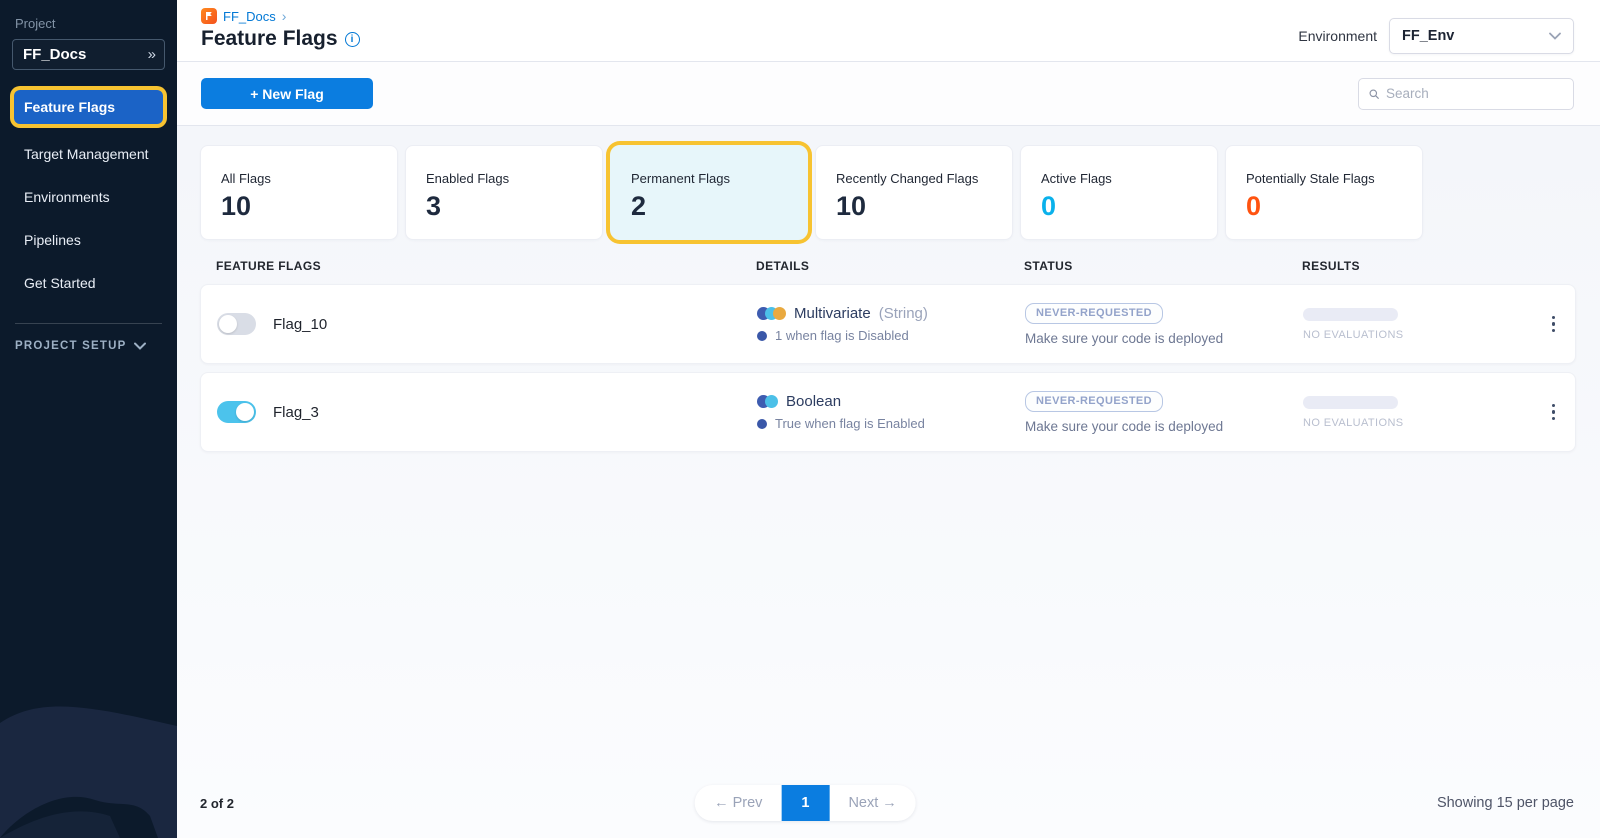  I want to click on stat-card-enabled-flags: Enabled Flags 3, so click(504, 192).